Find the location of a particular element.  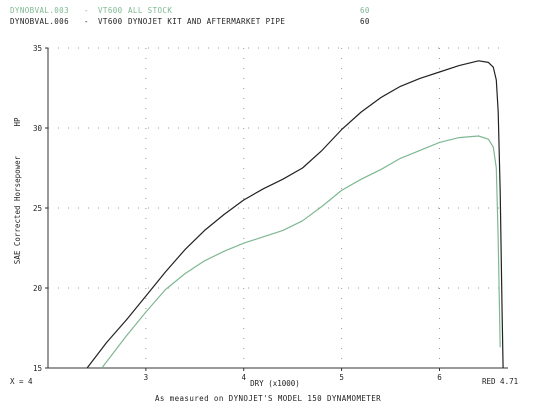

y-tick-label: 20 is located at coordinates (38, 288).